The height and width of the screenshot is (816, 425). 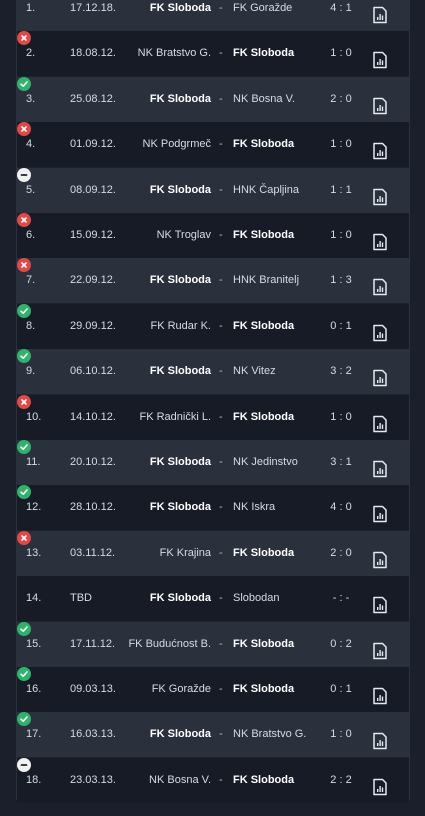 What do you see at coordinates (254, 507) in the screenshot?
I see `away-team: NK Iskra` at bounding box center [254, 507].